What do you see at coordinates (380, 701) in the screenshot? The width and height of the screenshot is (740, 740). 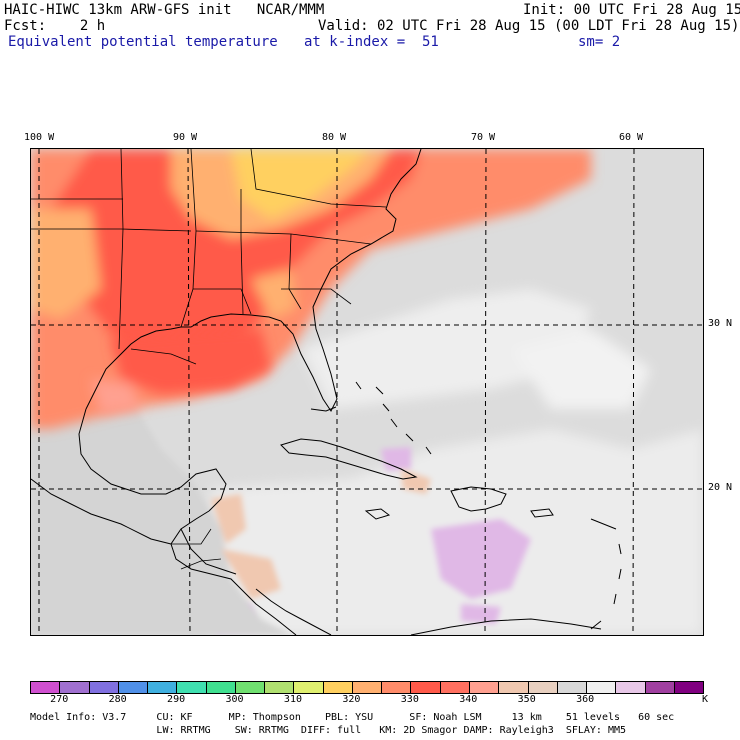 I see `colorbar-labels: 270 280 290 300 310 320 330 340 350 360 K` at bounding box center [380, 701].